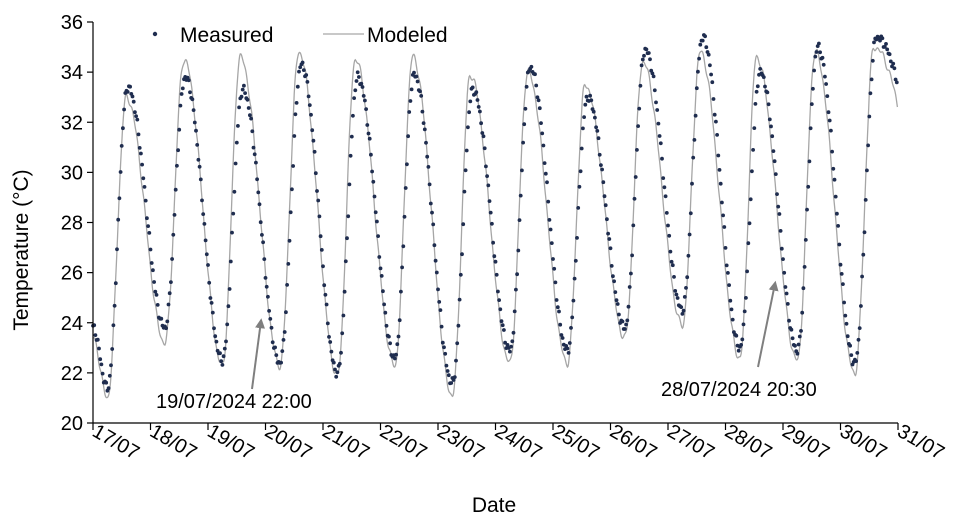 The image size is (957, 517). Describe the element at coordinates (494, 505) in the screenshot. I see `x-axis-title: Date` at that location.